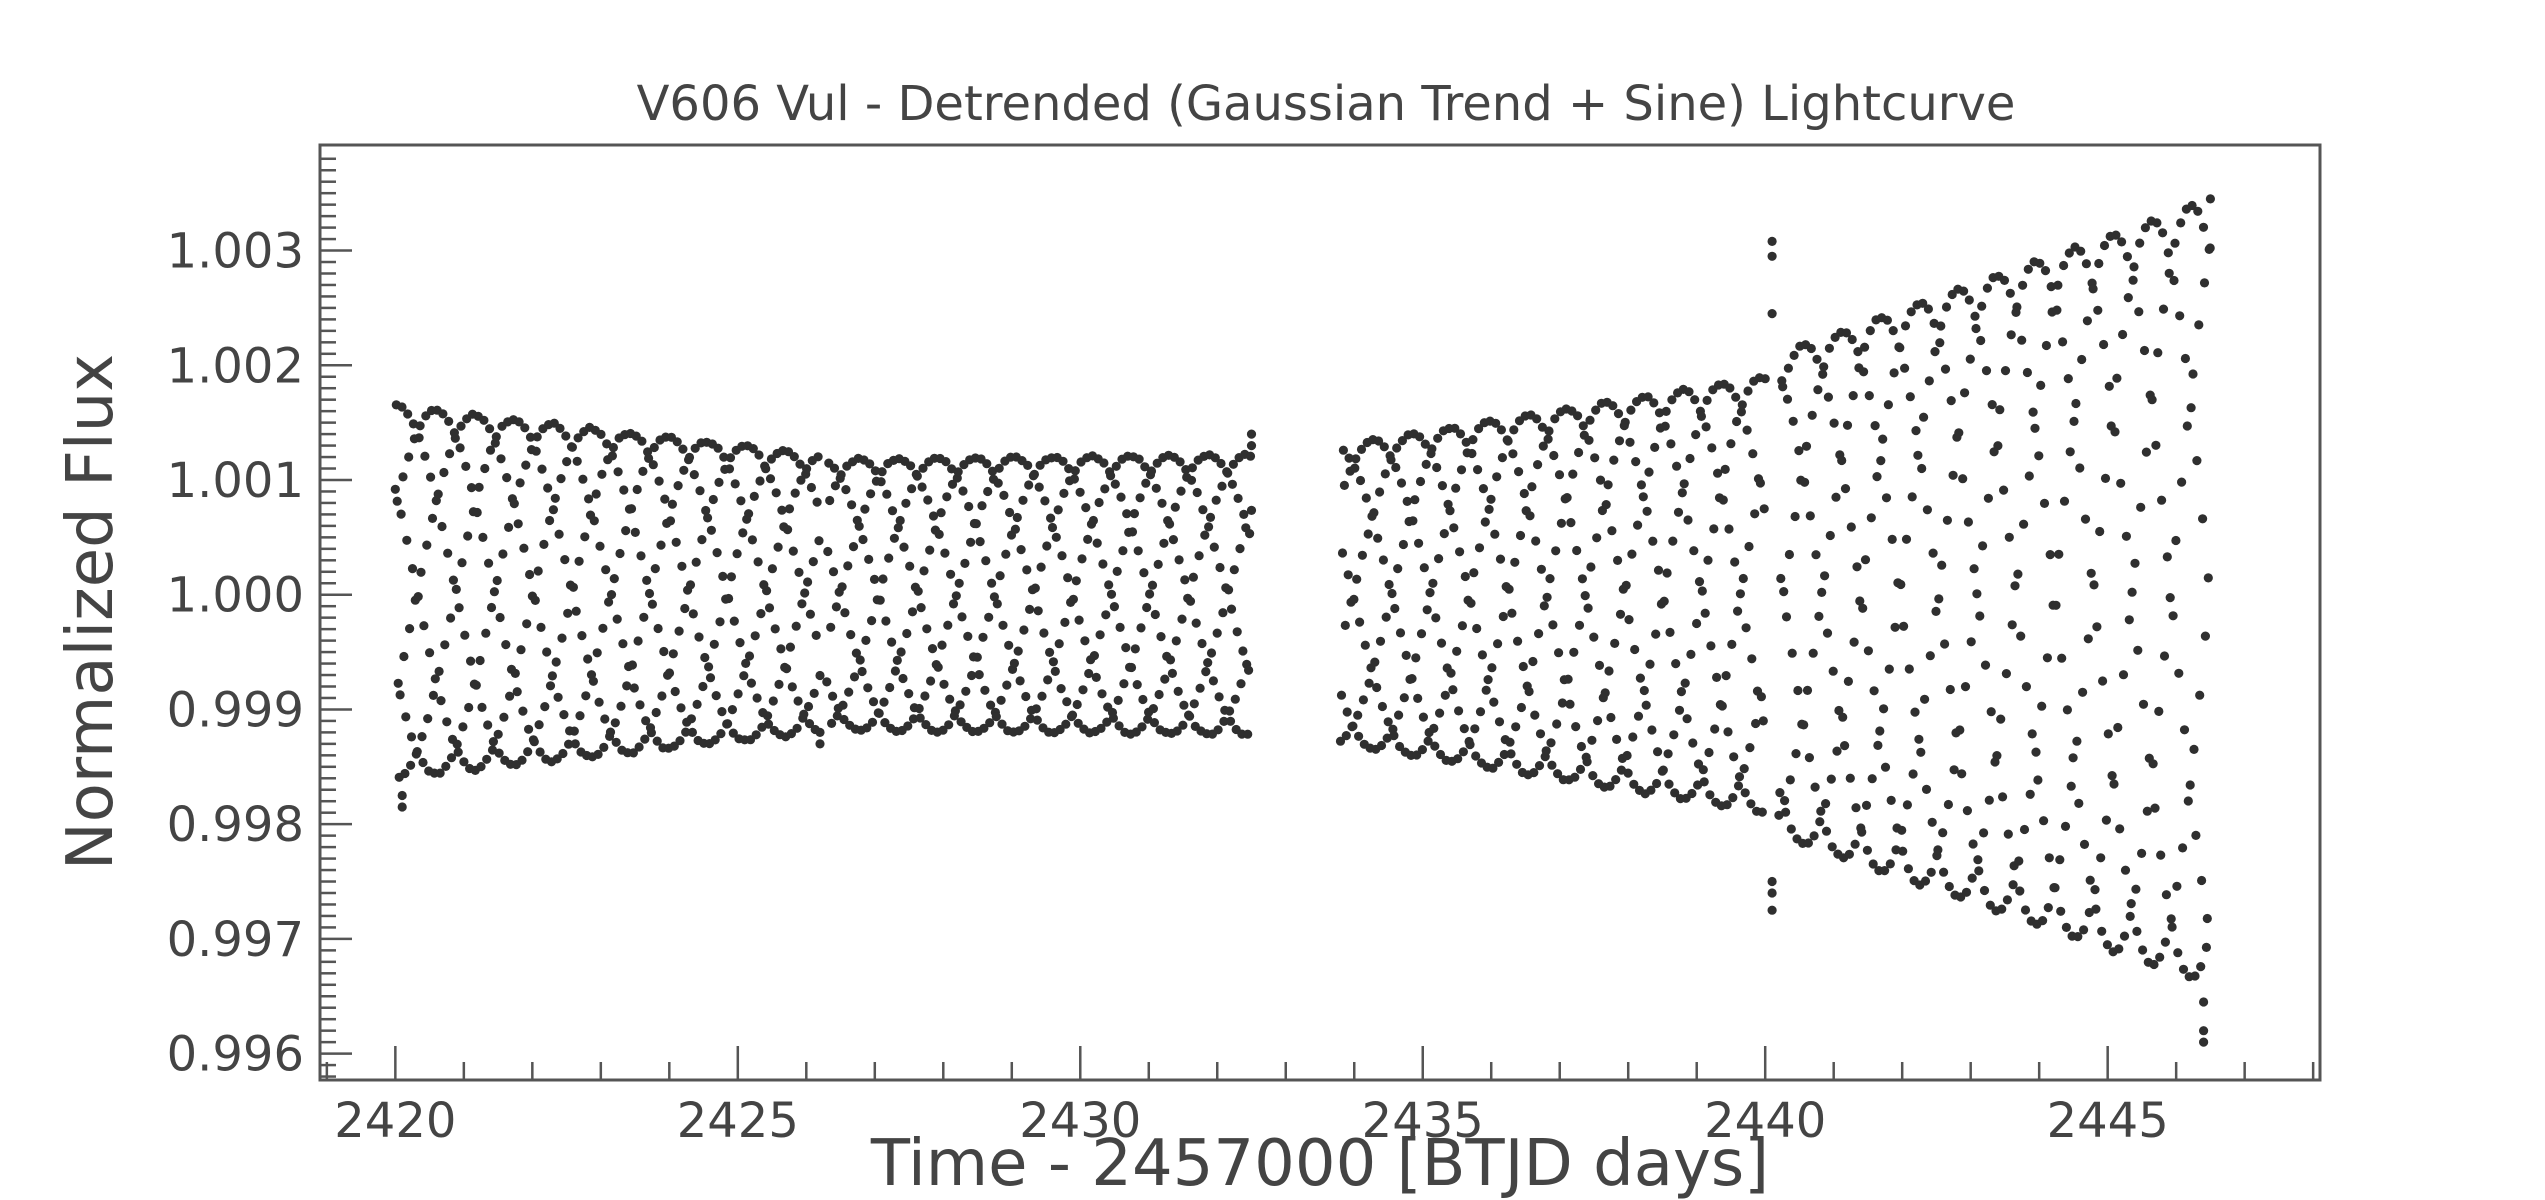 This screenshot has height=1200, width=2545. Describe the element at coordinates (235, 940) in the screenshot. I see `y-tick-label: 0.997` at that location.